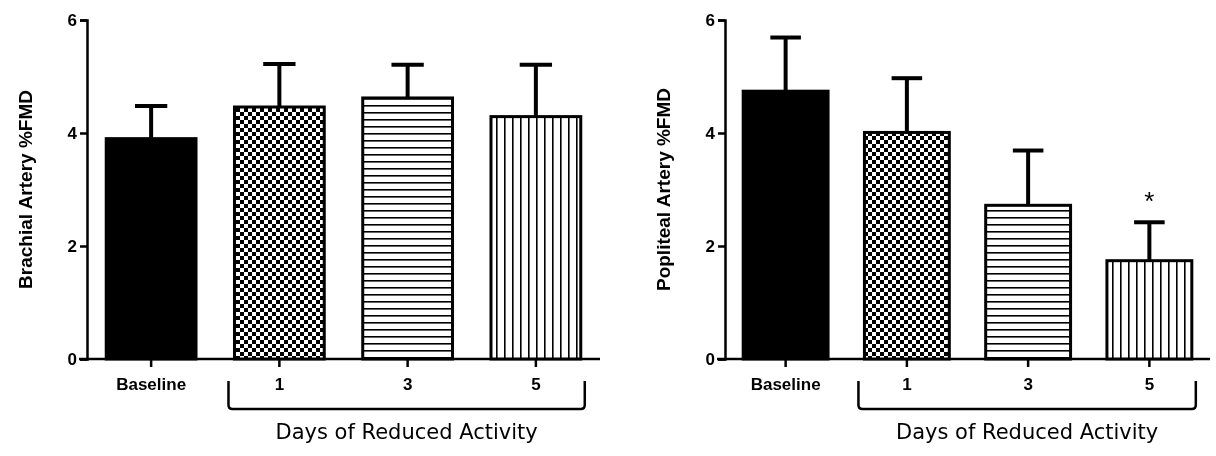  I want to click on y-axis-title: Brachial Artery %FMD, so click(25, 189).